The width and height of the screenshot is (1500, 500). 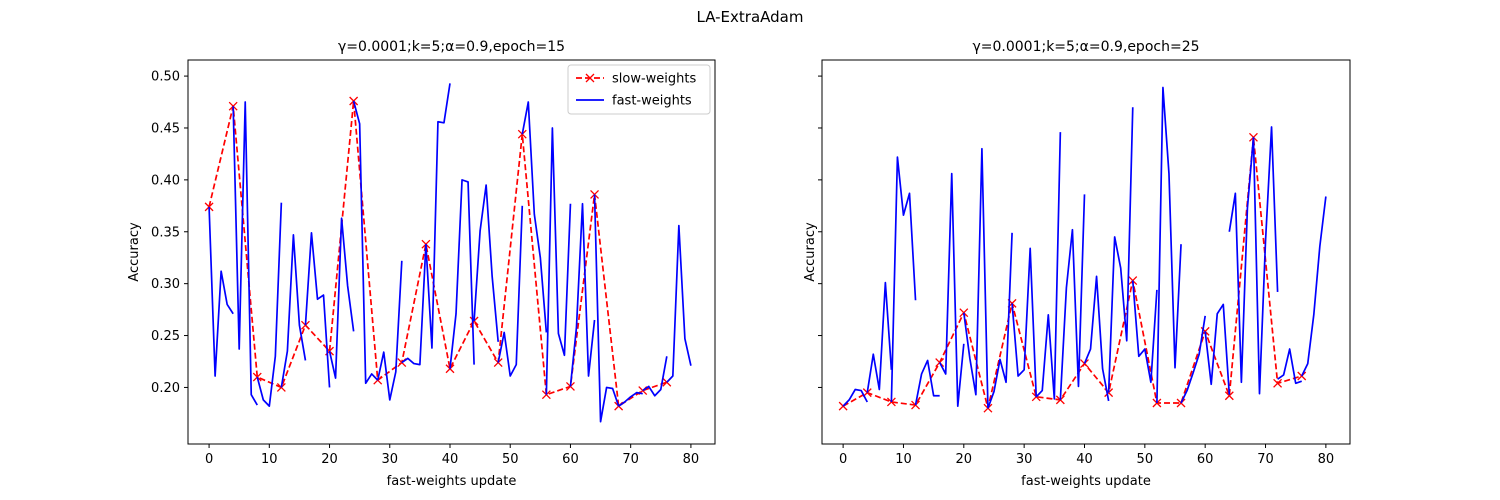 What do you see at coordinates (639, 89) in the screenshot?
I see `legend: slow-weights fast-weights` at bounding box center [639, 89].